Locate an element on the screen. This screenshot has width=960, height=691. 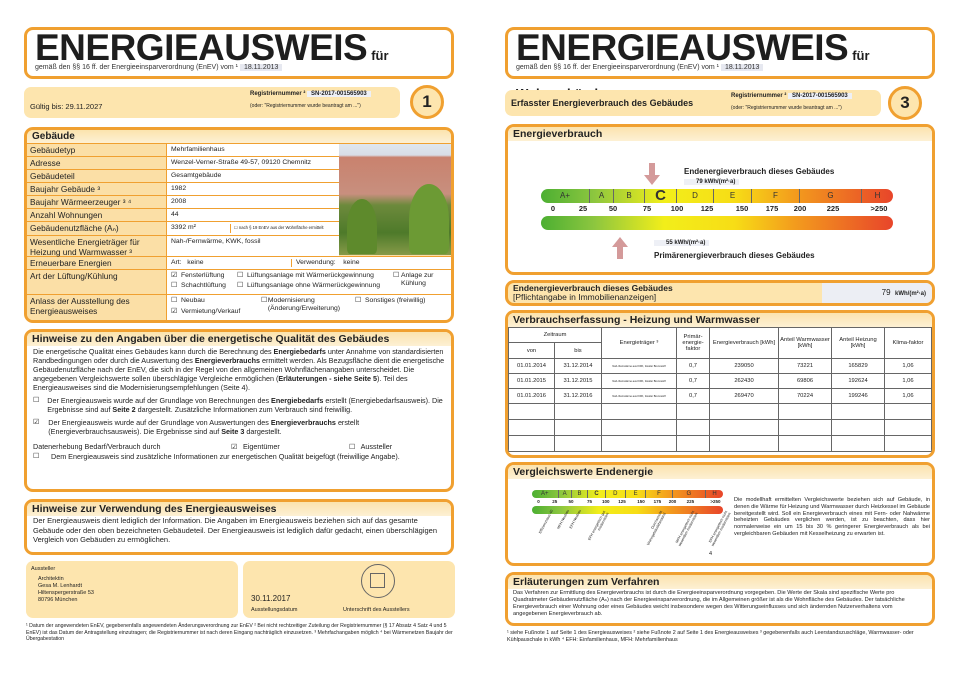
header-from: von is located at coordinates (531, 350).